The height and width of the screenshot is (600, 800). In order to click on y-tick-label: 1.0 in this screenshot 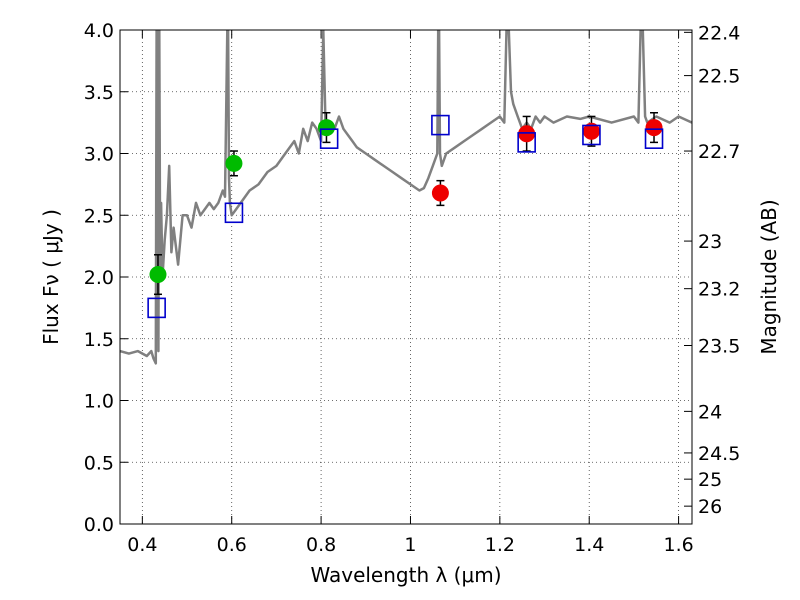, I will do `click(99, 402)`.